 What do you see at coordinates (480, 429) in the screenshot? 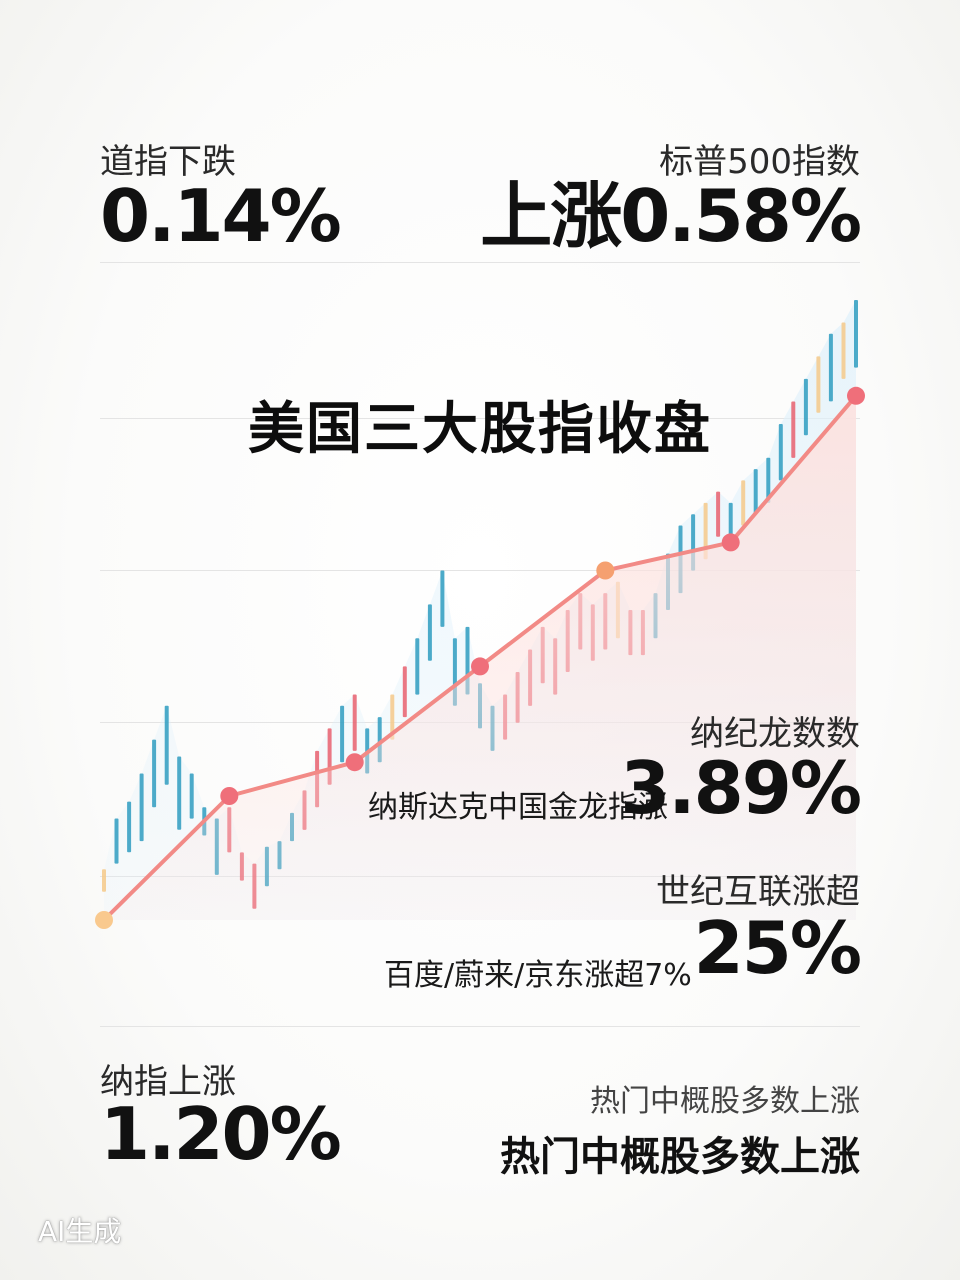
I see `page-title: 美国三大股指收盘` at bounding box center [480, 429].